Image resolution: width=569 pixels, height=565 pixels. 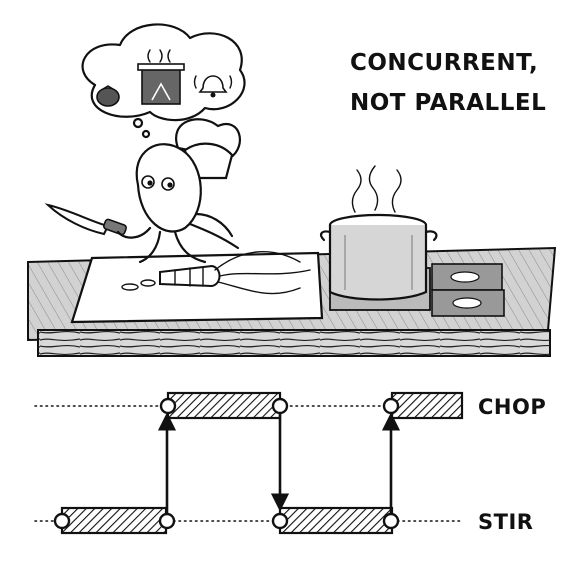 What do you see at coordinates (505, 522) in the screenshot?
I see `lane-label-stir: STIR` at bounding box center [505, 522].